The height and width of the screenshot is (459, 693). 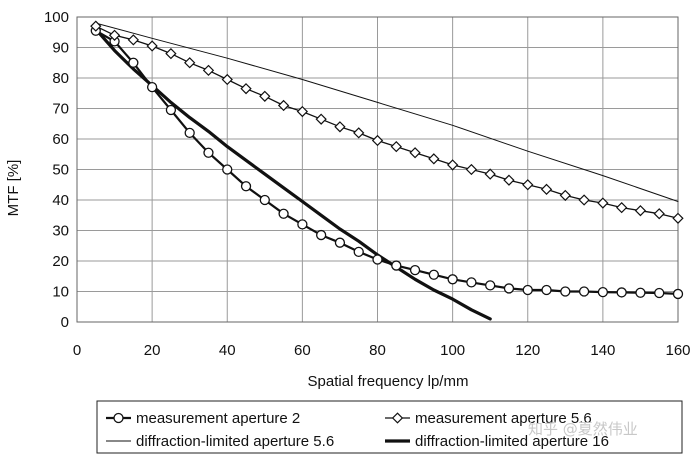 What do you see at coordinates (452, 350) in the screenshot?
I see `x-tick-label: 100` at bounding box center [452, 350].